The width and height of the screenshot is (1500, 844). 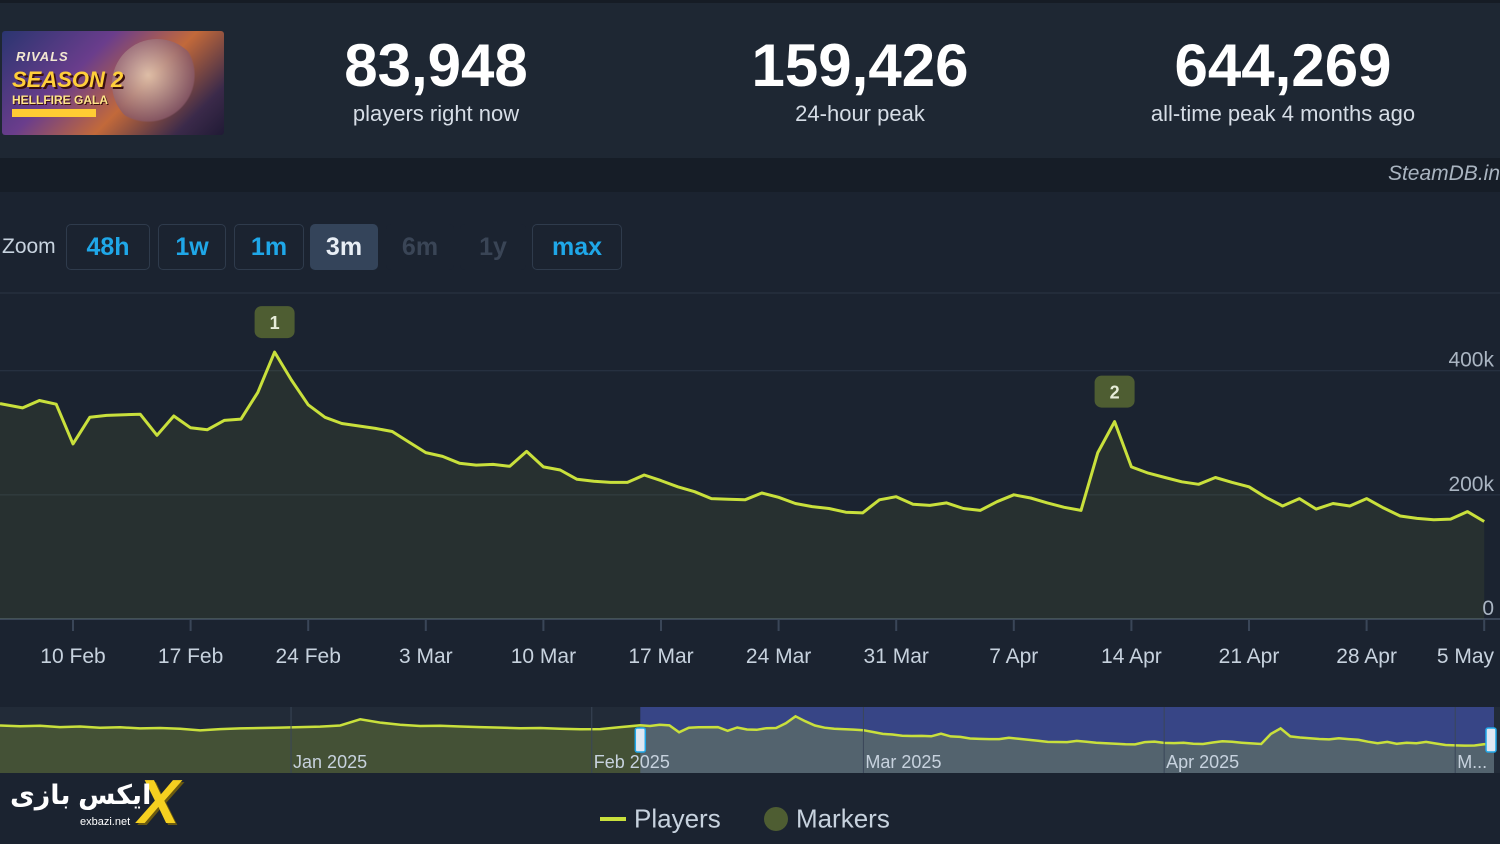 I want to click on site-watermark: X ایکس بازی exbazi.net, so click(x=101, y=803).